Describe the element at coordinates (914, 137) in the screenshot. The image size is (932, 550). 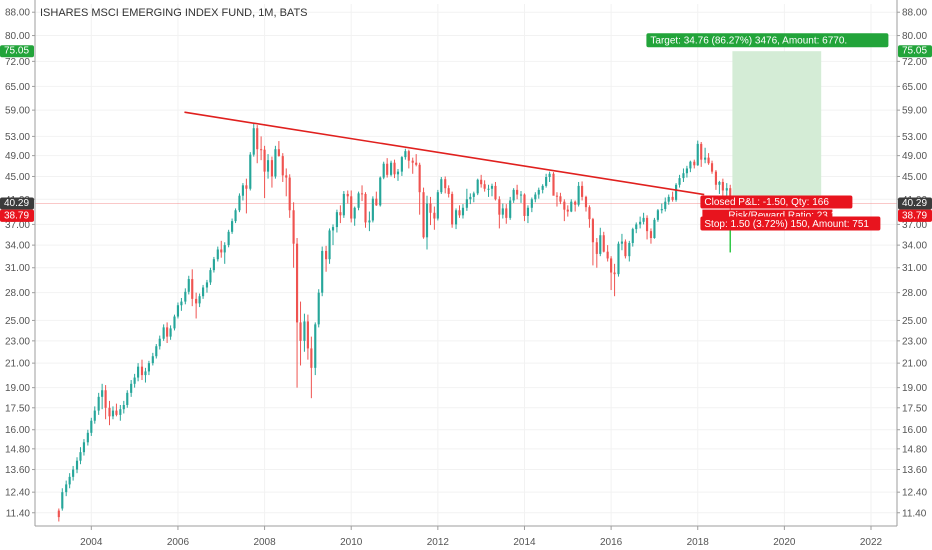
I see `y-tick-label-right: 53.00` at that location.